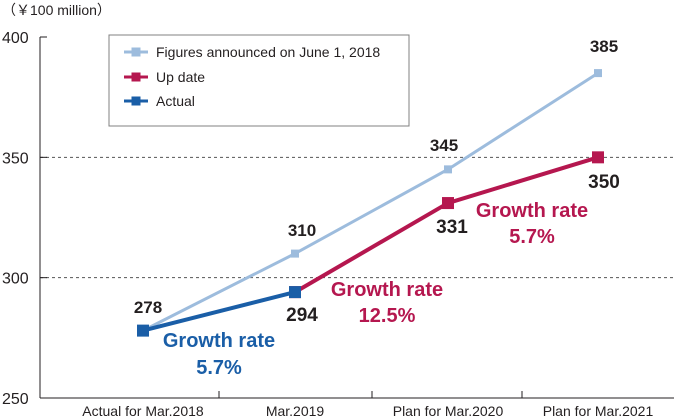 This screenshot has width=674, height=419. What do you see at coordinates (448, 411) in the screenshot?
I see `x-tick-label: Plan for Mar.2020` at bounding box center [448, 411].